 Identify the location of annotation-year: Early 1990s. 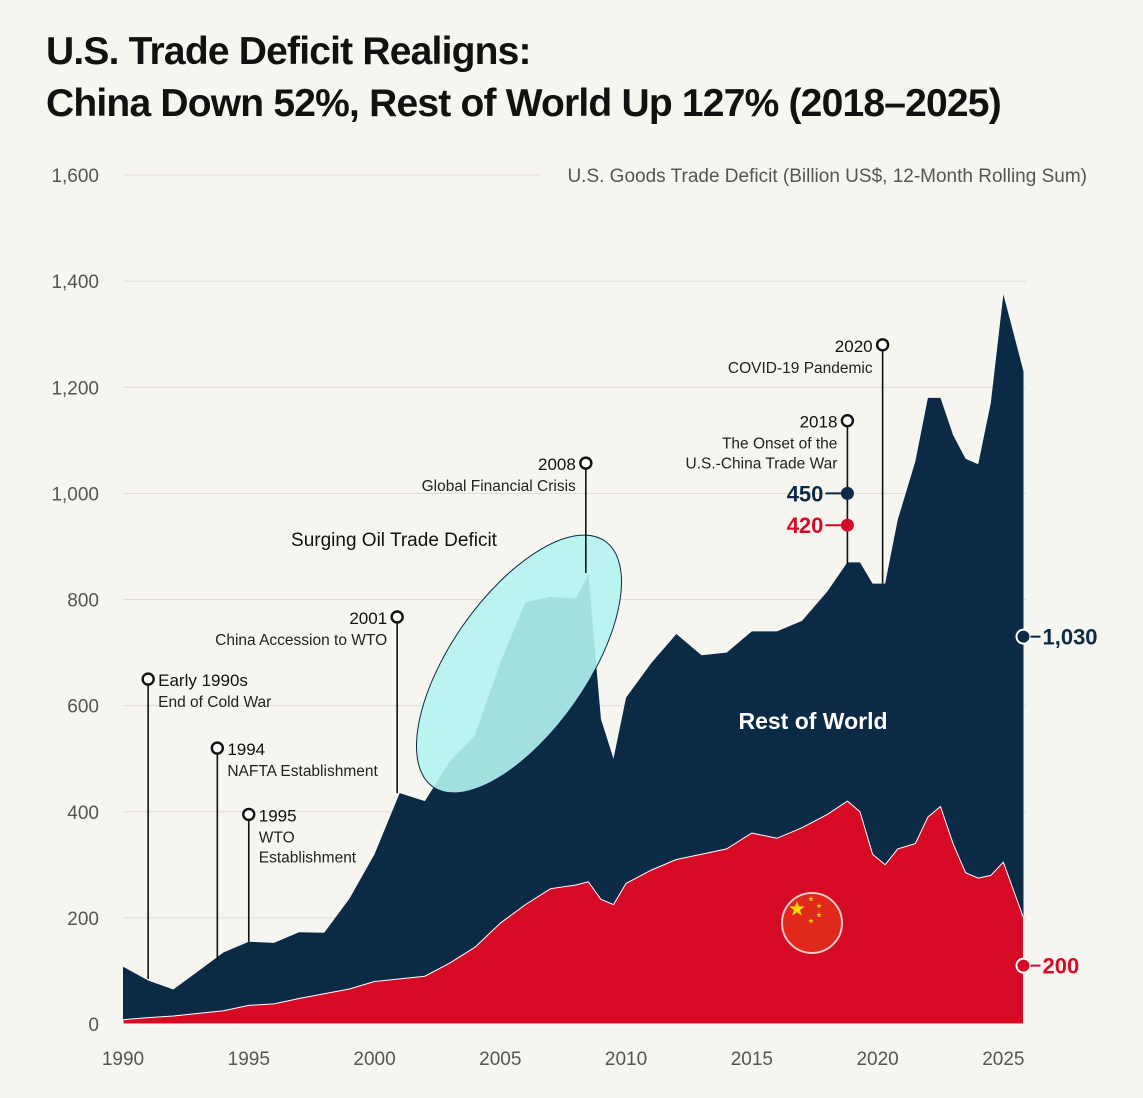
(203, 680).